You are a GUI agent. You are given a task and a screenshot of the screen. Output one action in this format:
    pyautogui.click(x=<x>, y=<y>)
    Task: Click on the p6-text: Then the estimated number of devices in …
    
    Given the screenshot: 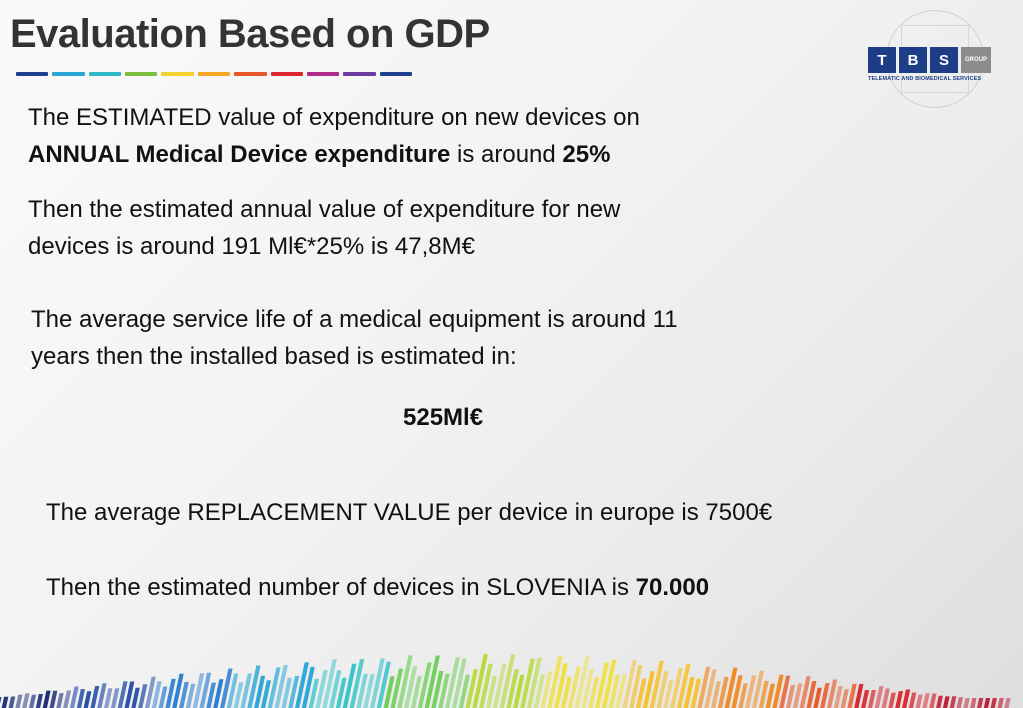 What is the action you would take?
    pyautogui.click(x=341, y=587)
    